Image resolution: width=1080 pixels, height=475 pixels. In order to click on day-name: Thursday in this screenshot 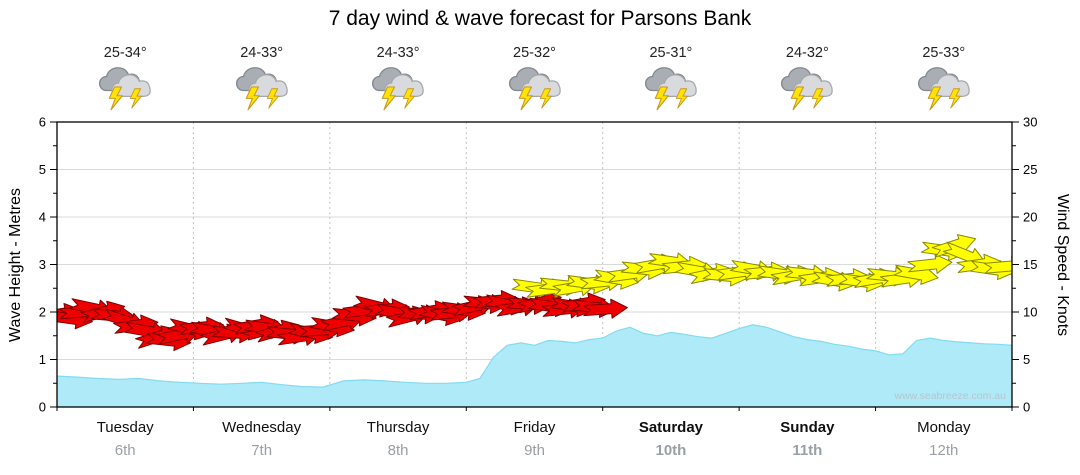, I will do `click(398, 427)`.